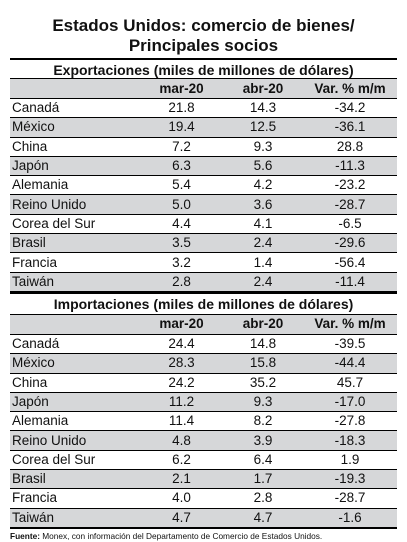 The height and width of the screenshot is (542, 407). What do you see at coordinates (203, 25) in the screenshot?
I see `title-line-1: Estados Unidos: comercio de bienes/` at bounding box center [203, 25].